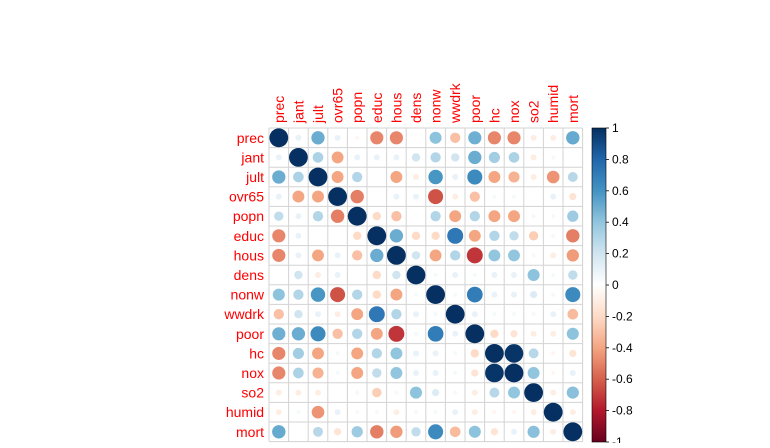  Describe the element at coordinates (533, 333) in the screenshot. I see `corr-circle-poor-so2` at that location.